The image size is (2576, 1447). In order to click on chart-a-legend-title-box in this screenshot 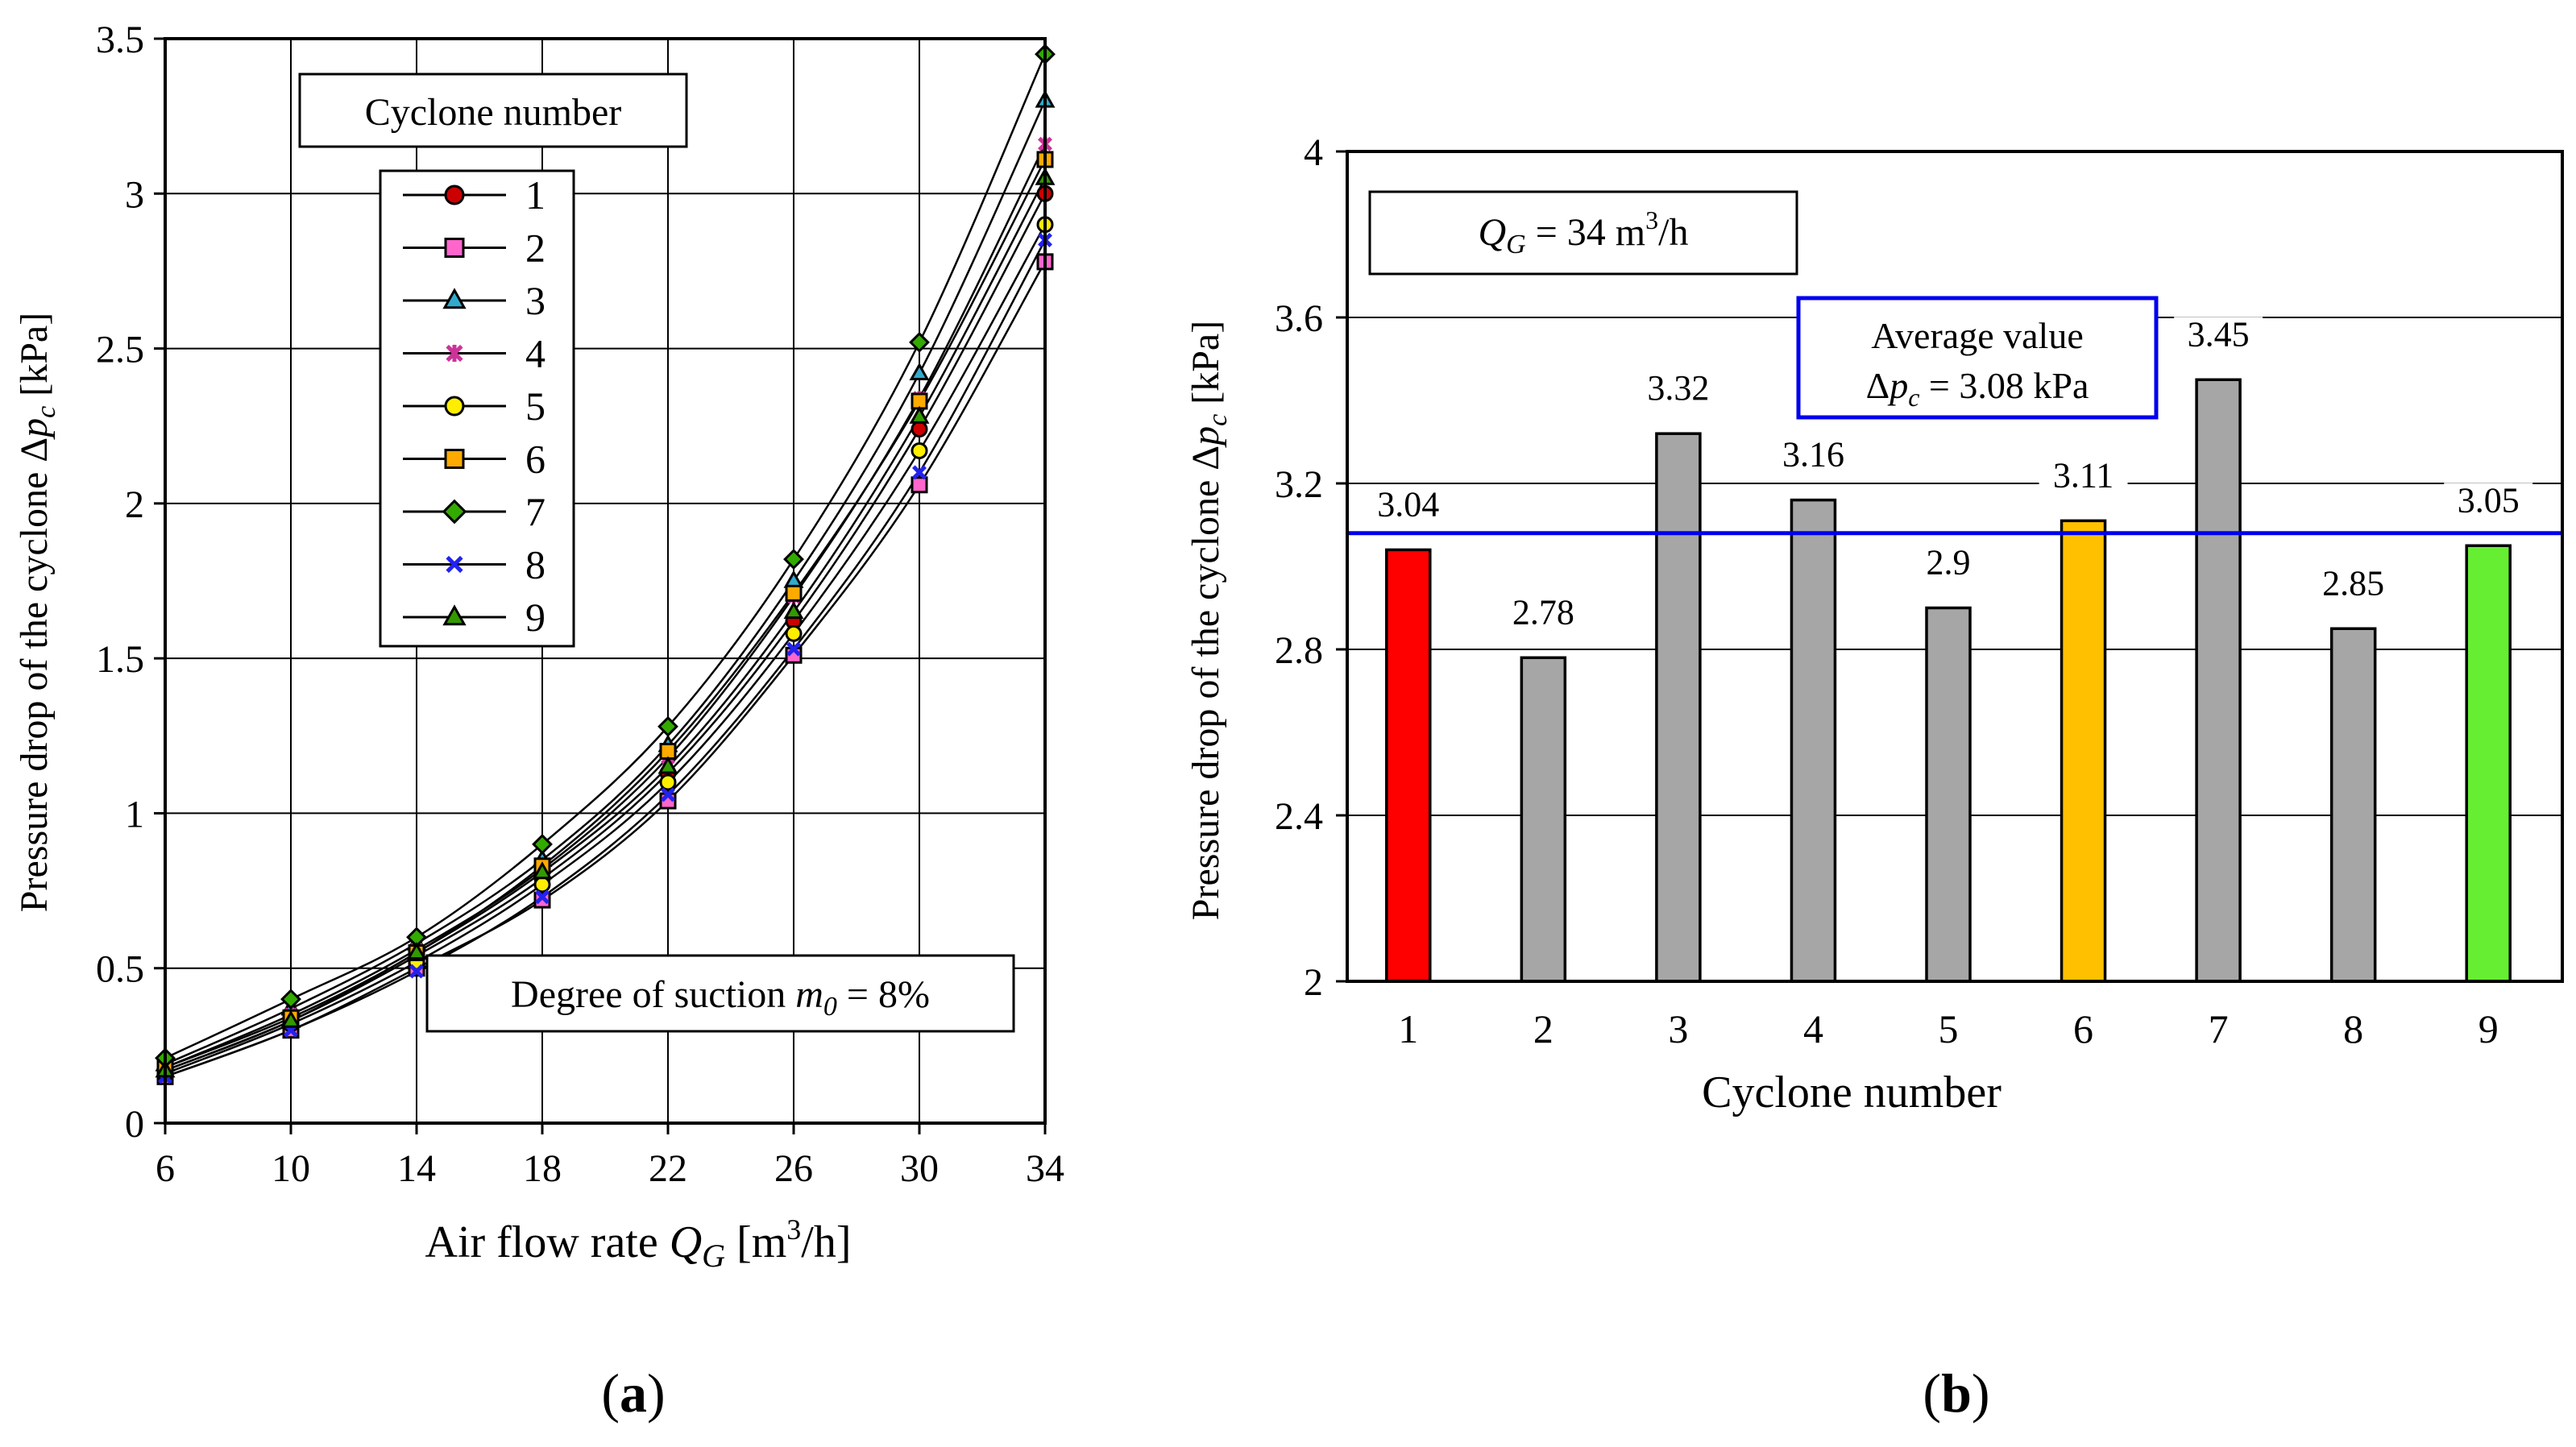, I will do `click(493, 110)`.